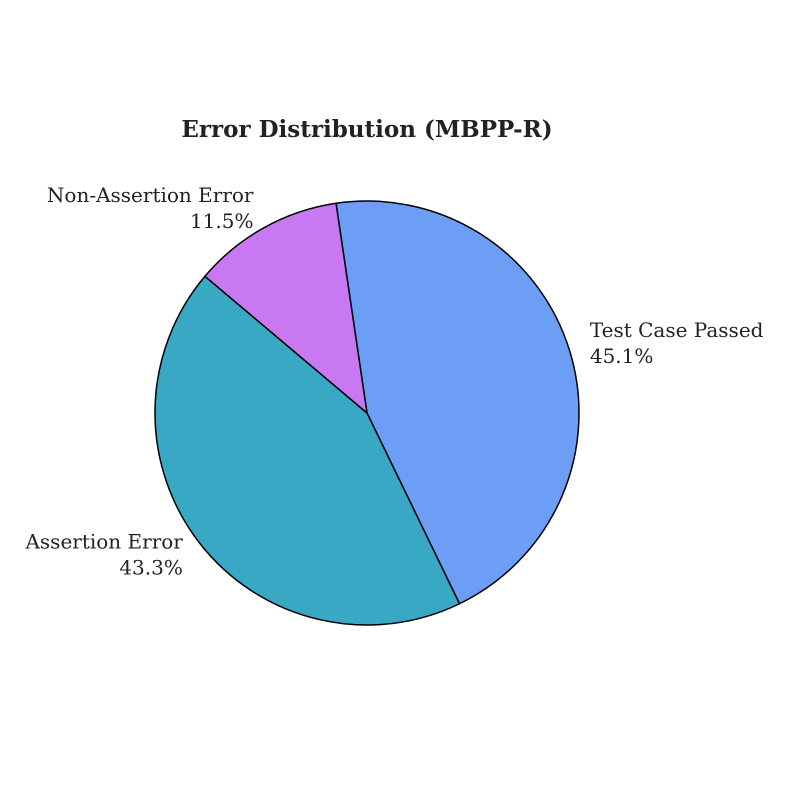  What do you see at coordinates (103, 542) in the screenshot?
I see `slice-label: Assertion Error` at bounding box center [103, 542].